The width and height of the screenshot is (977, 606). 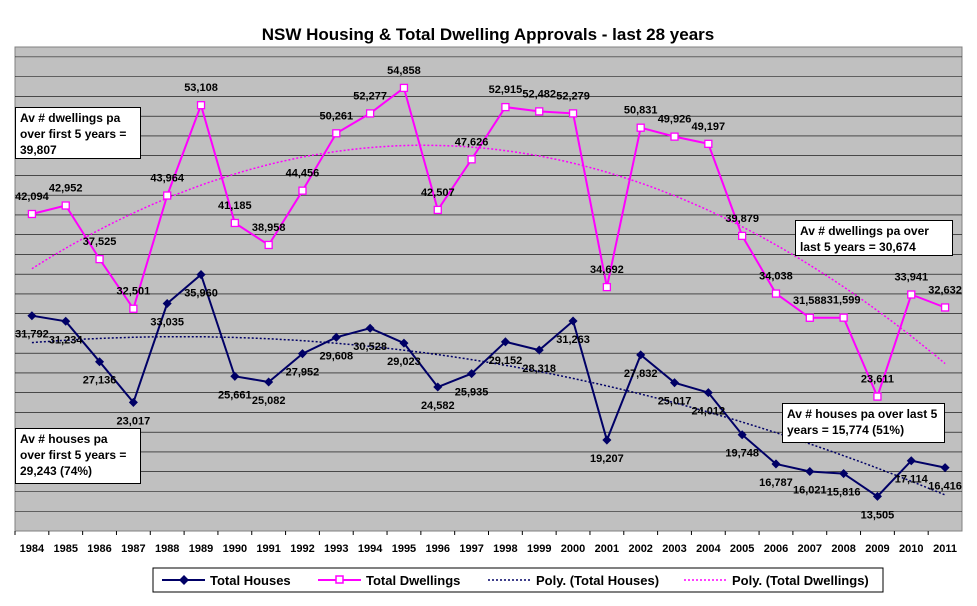 What do you see at coordinates (32, 549) in the screenshot?
I see `x-tick-label: 1984` at bounding box center [32, 549].